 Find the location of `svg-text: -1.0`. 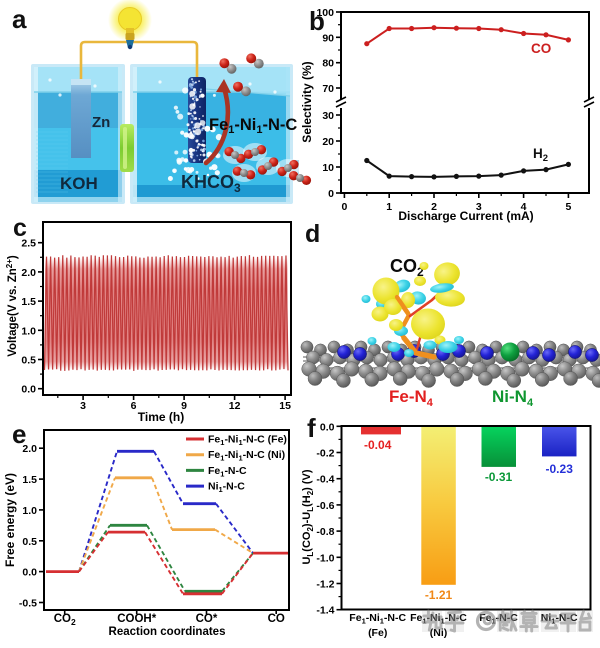

svg-text: -1.0 is located at coordinates (325, 558).